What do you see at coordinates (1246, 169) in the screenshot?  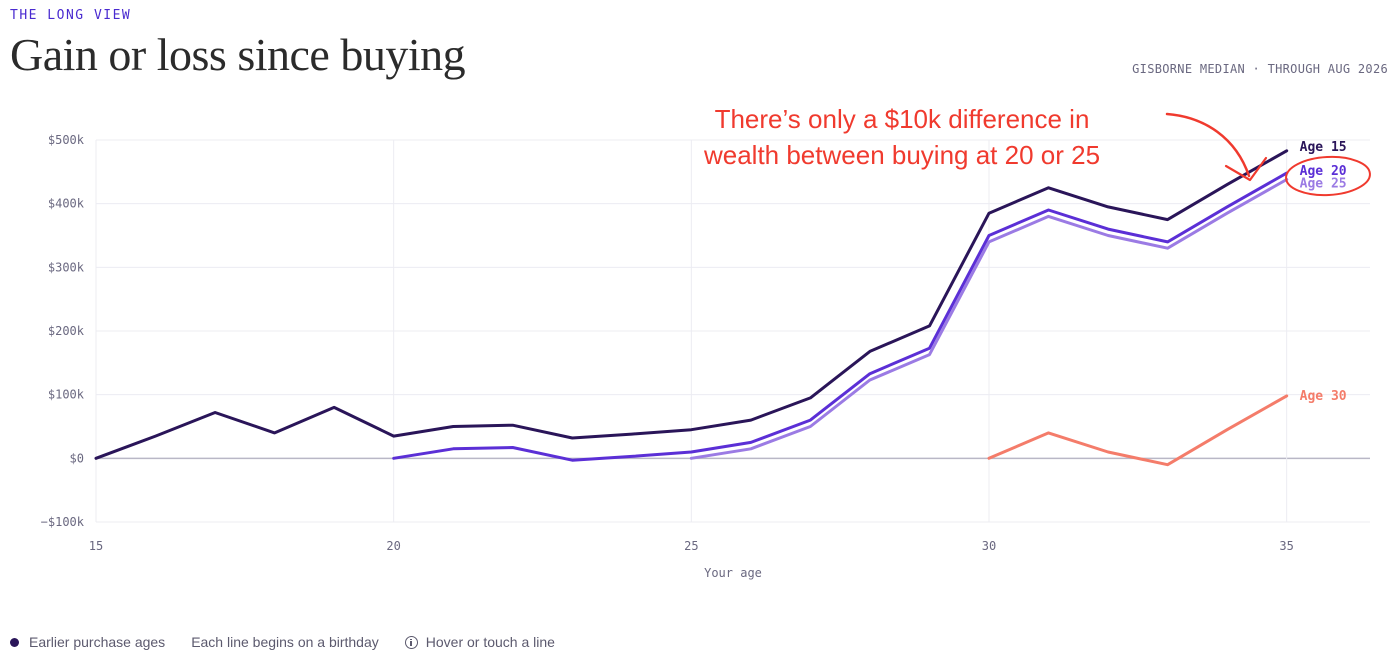 I see `annotation-arrowhead` at bounding box center [1246, 169].